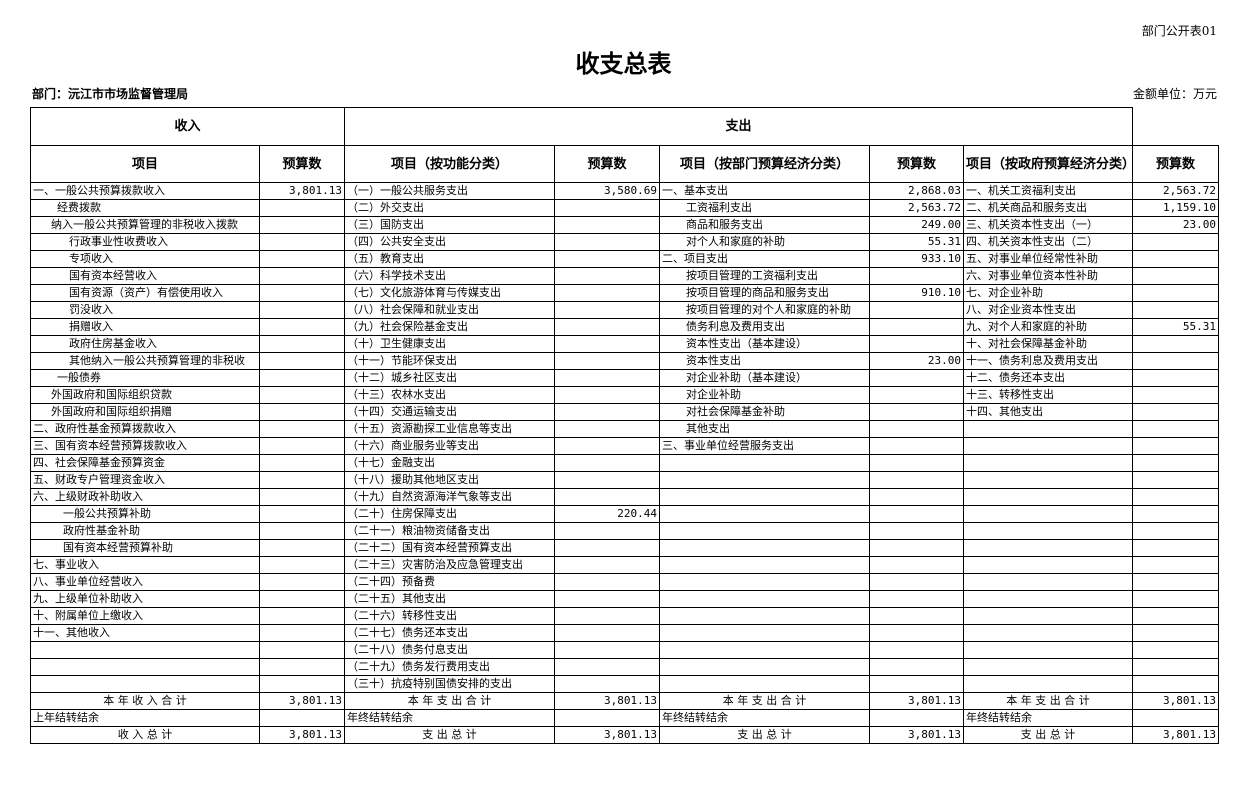 This screenshot has height=793, width=1247. I want to click on func-item: （二十八）债务付息支出, so click(449, 650).